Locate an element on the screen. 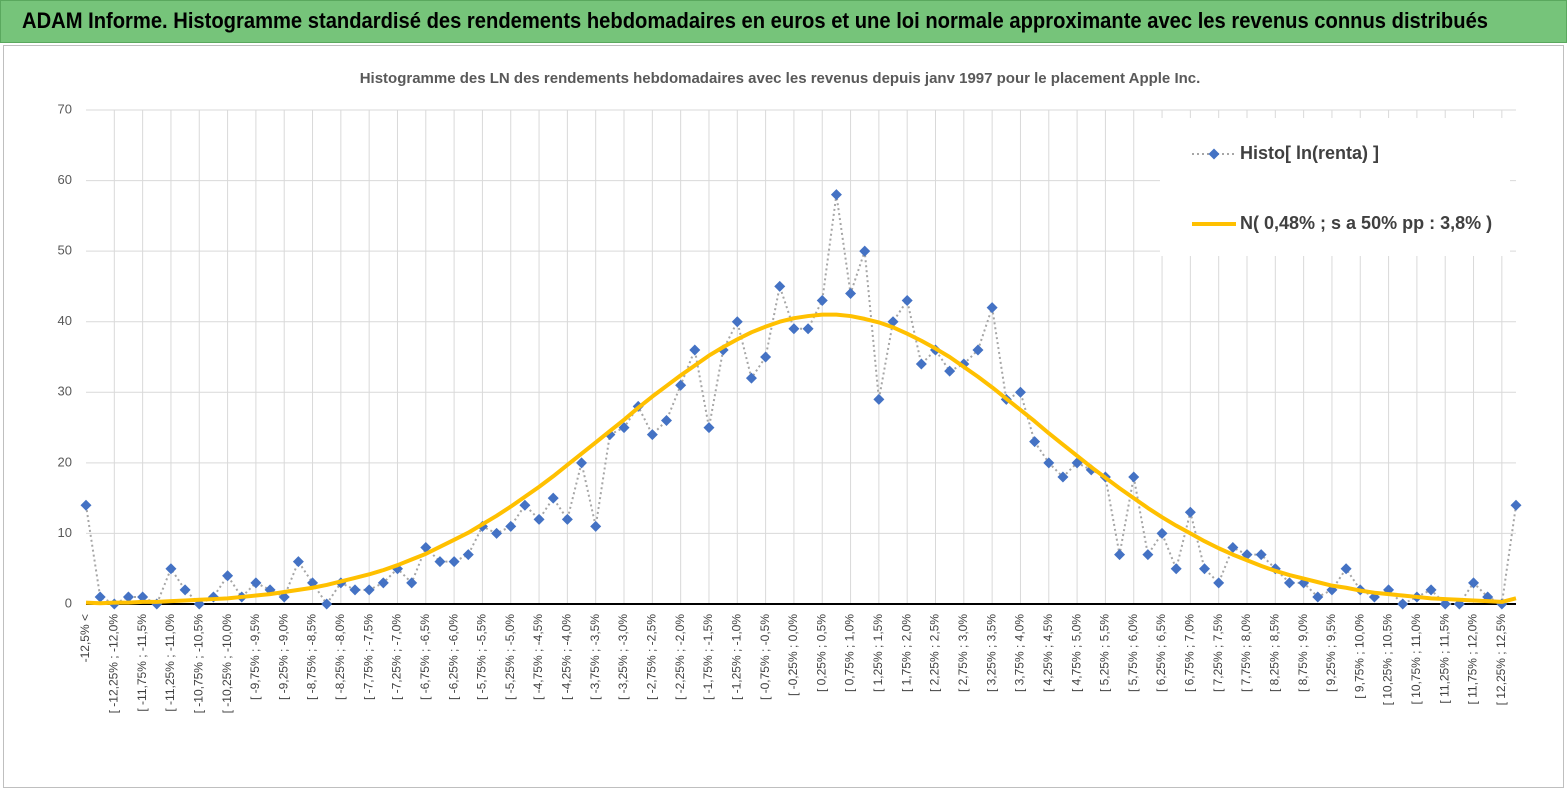 Image resolution: width=1567 pixels, height=790 pixels. x-tick-label: [ -2,75% ; -2,5% is located at coordinates (652, 657).